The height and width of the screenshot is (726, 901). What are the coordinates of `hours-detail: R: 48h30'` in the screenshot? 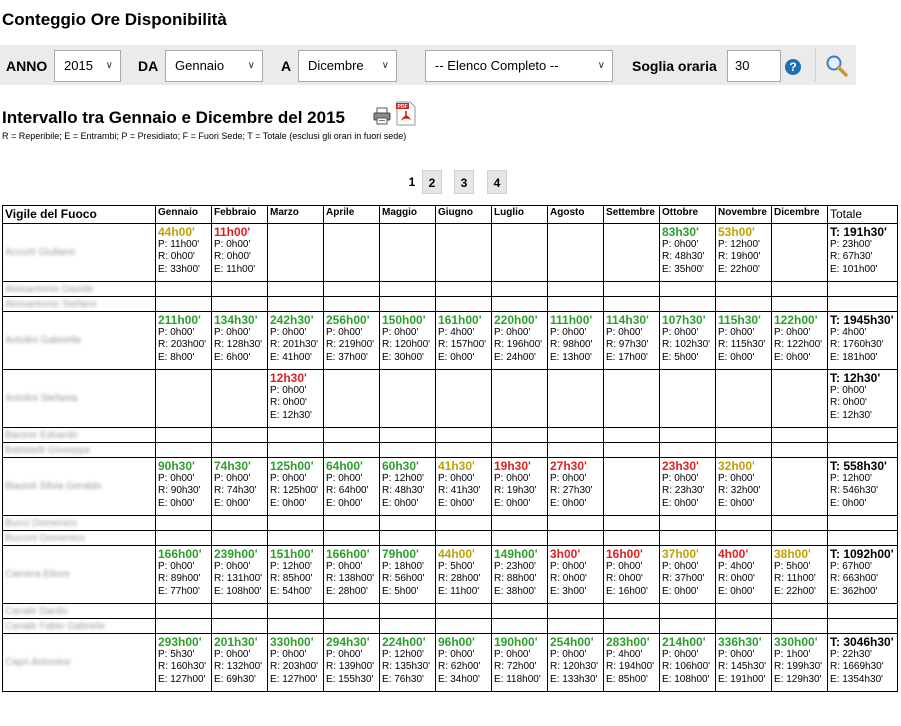 It's located at (403, 491).